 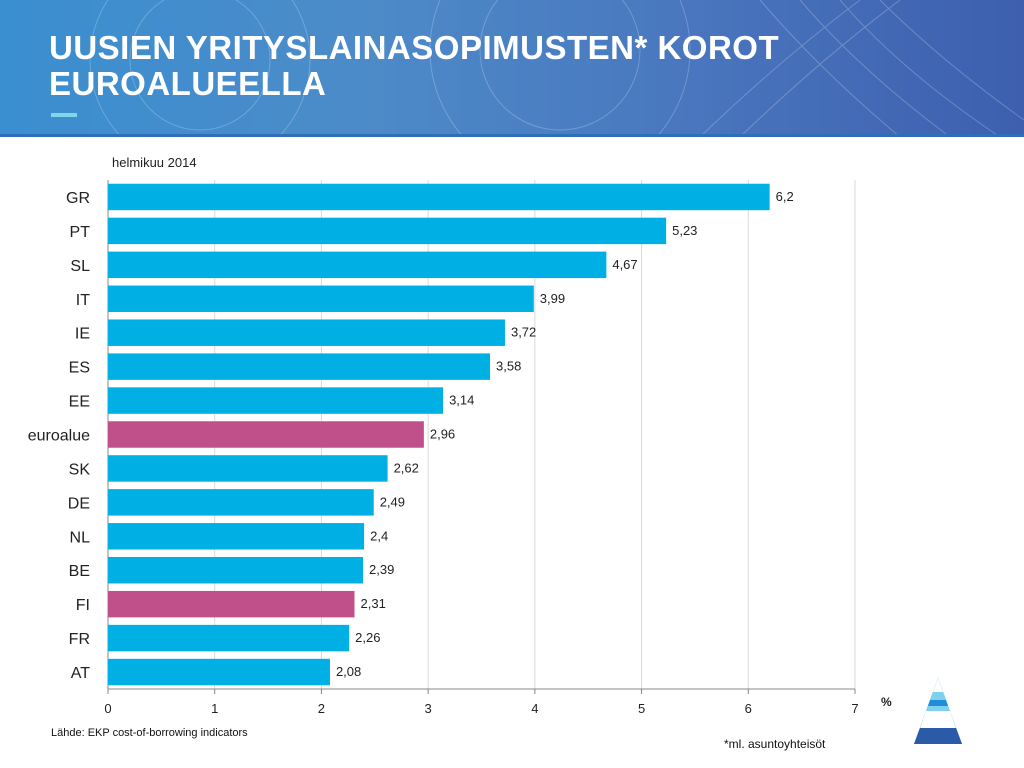 What do you see at coordinates (236, 570) in the screenshot?
I see `bar-be` at bounding box center [236, 570].